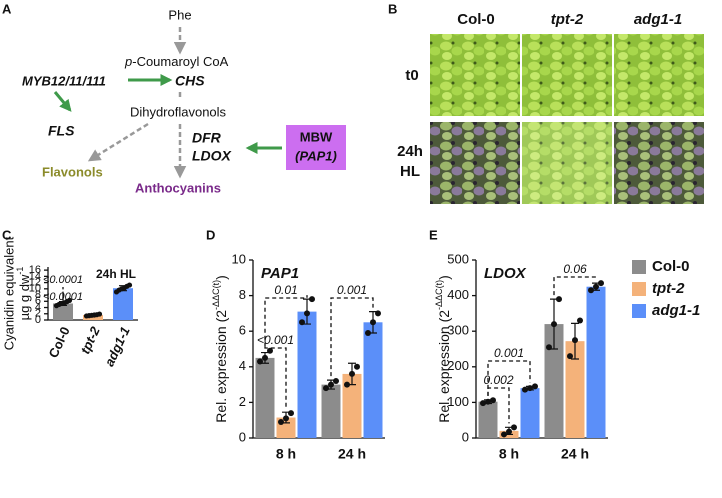 The image size is (722, 498). Describe the element at coordinates (212, 156) in the screenshot. I see `ldox: LDOX` at that location.